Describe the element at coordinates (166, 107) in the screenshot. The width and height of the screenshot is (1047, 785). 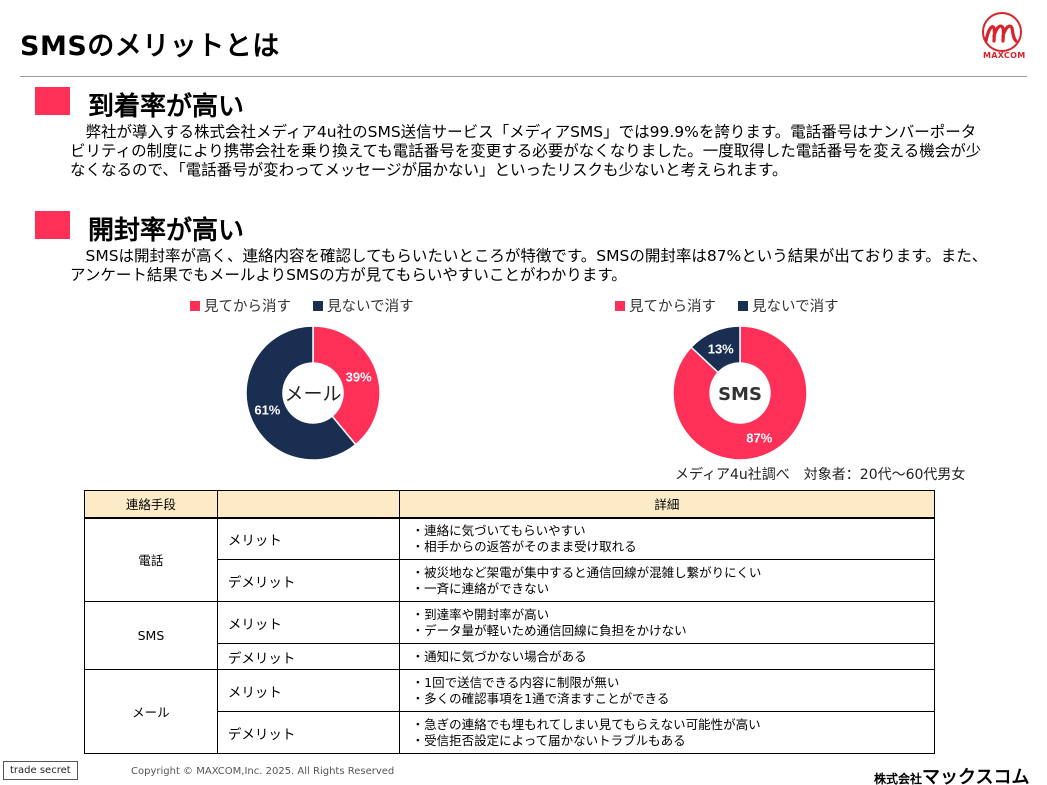
I see `section-1-heading: 到着率が高い` at that location.